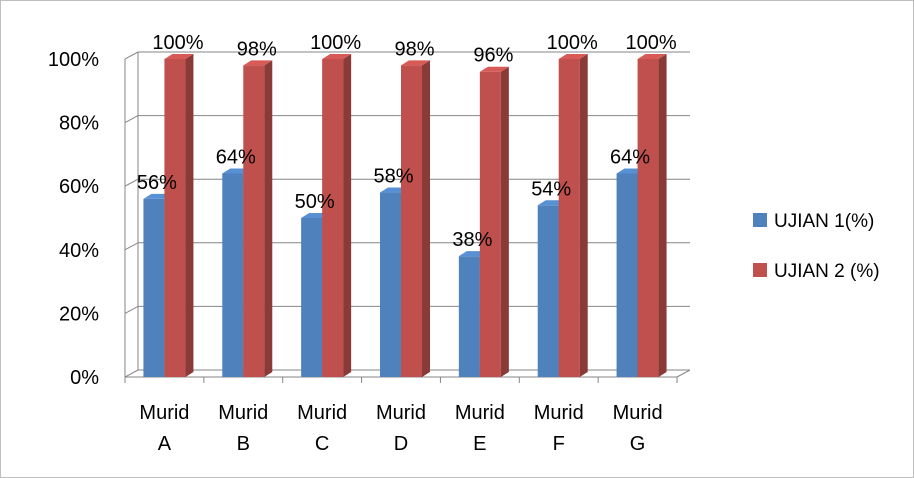 The height and width of the screenshot is (478, 914). I want to click on data-label: 96%, so click(493, 56).